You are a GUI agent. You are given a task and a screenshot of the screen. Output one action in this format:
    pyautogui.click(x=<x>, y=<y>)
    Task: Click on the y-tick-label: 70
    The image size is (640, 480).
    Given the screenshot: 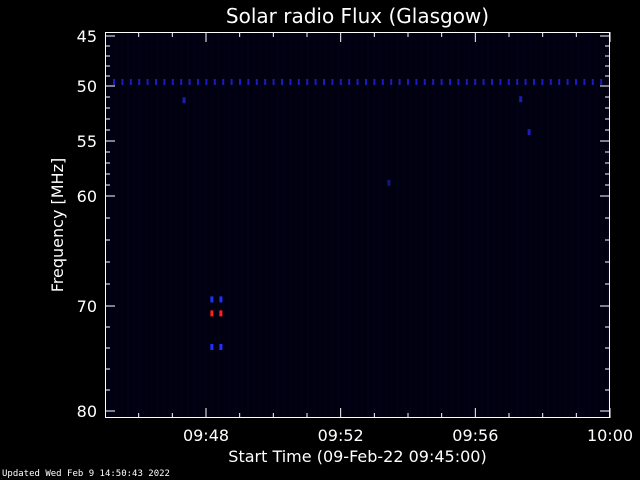 What is the action you would take?
    pyautogui.click(x=87, y=306)
    